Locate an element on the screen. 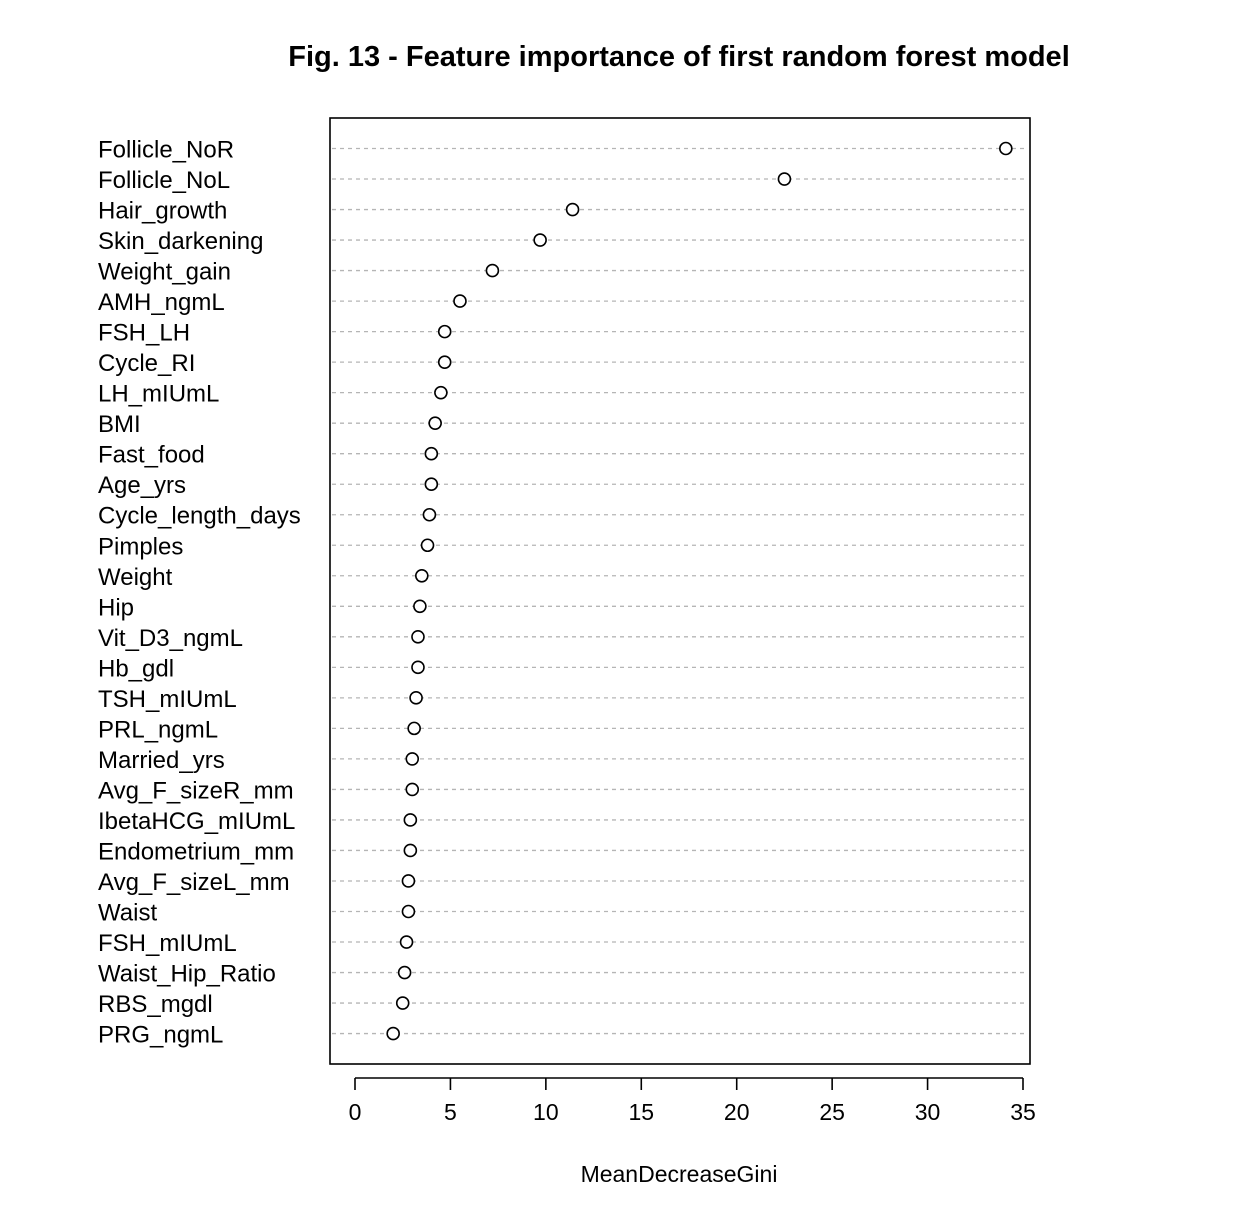 The width and height of the screenshot is (1254, 1224). category-label: Vit_D3_ngmL is located at coordinates (170, 638).